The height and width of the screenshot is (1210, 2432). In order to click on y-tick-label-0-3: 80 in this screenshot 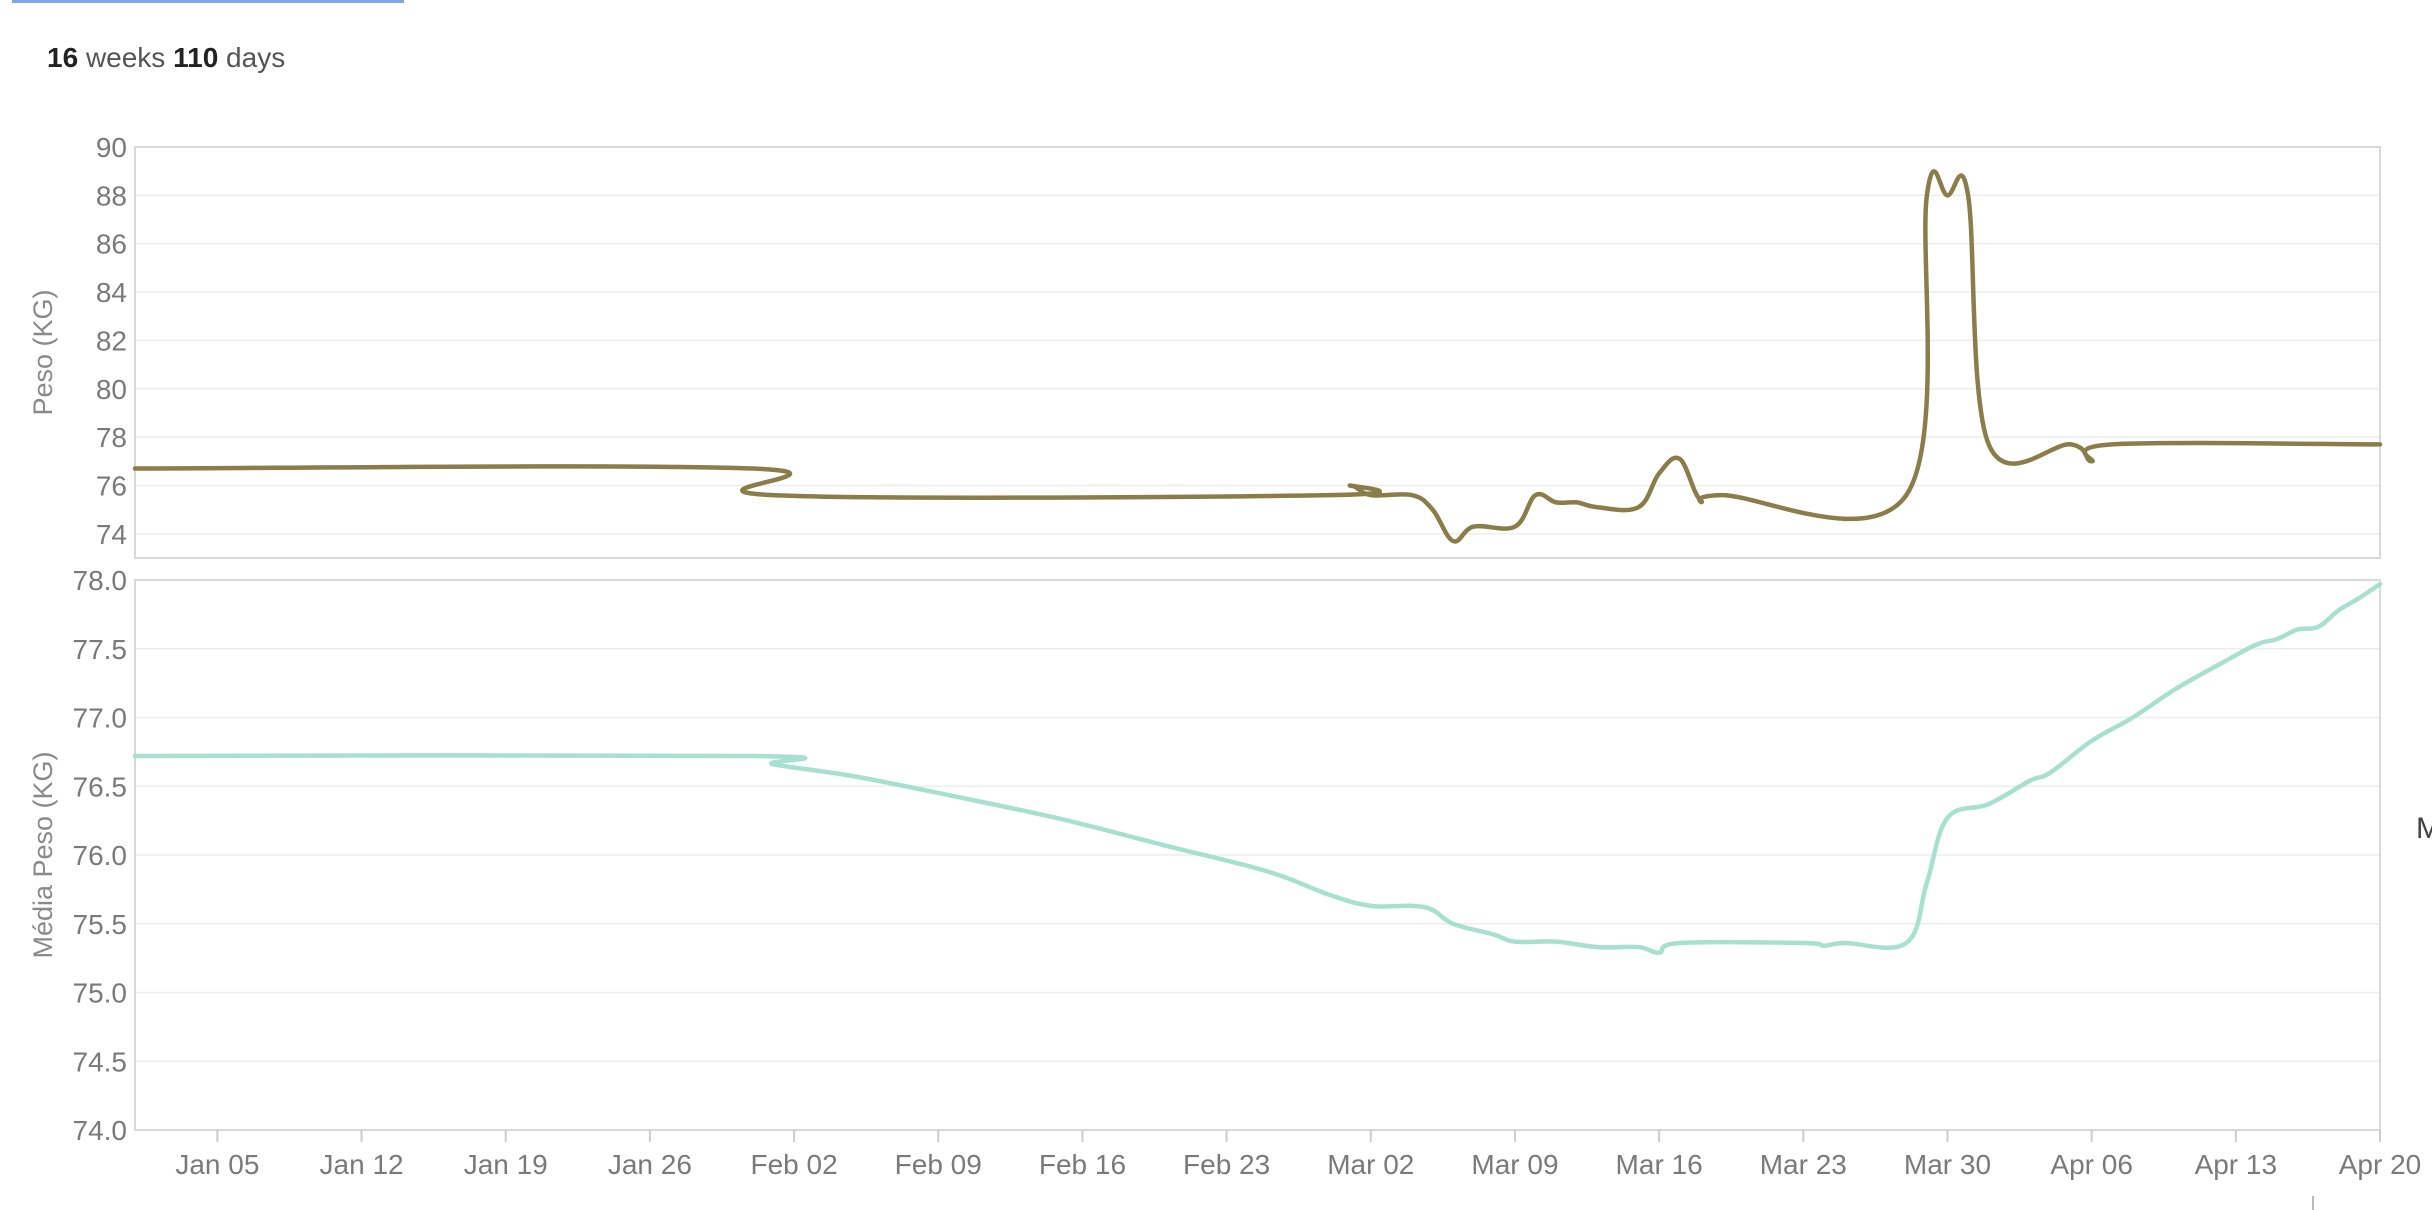, I will do `click(111, 389)`.